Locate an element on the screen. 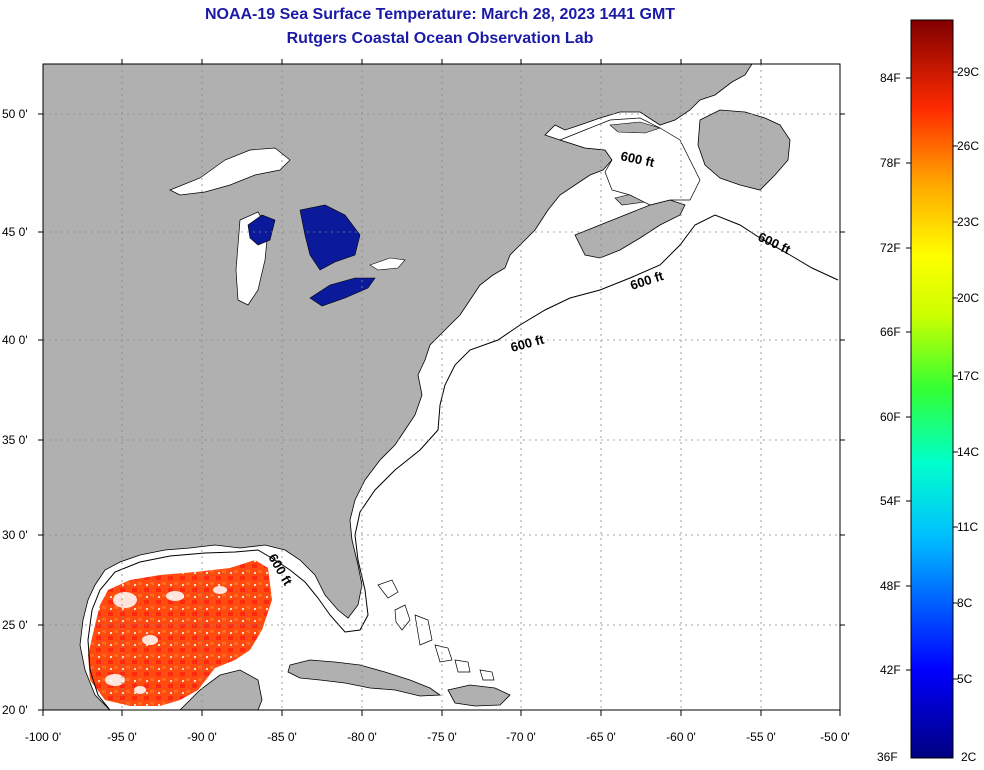 This screenshot has width=984, height=770. gulf-st-lawrence is located at coordinates (629, 161).